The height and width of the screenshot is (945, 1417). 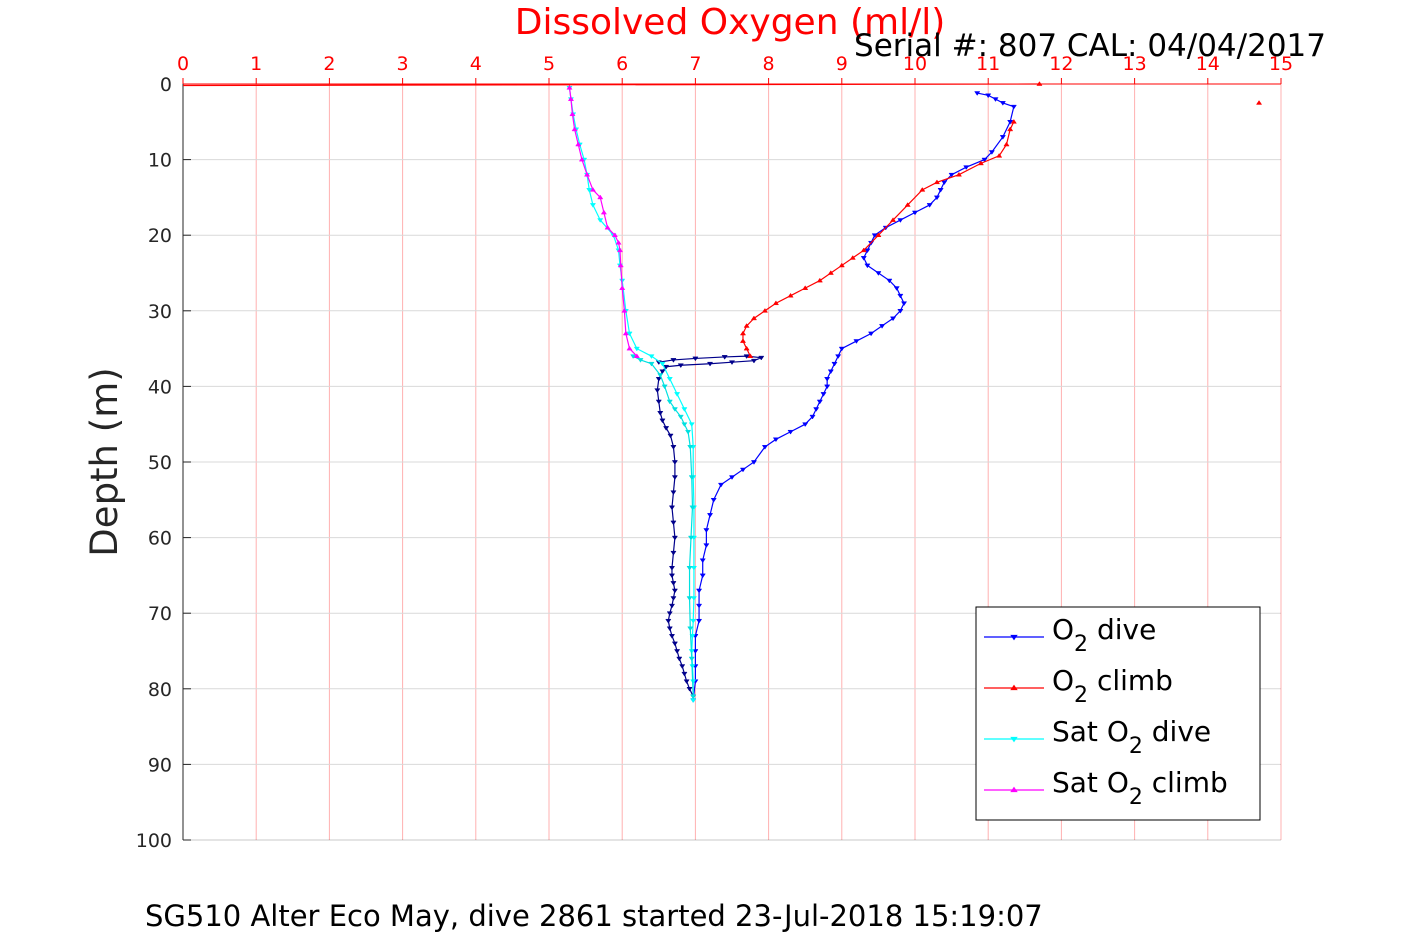 I want to click on y-axis-label: Depth (m), so click(x=104, y=461).